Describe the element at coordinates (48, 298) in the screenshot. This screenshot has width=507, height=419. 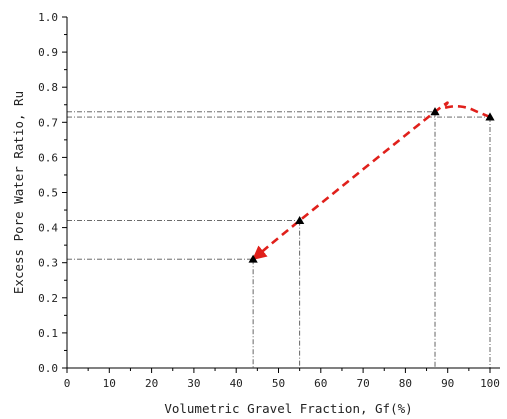
I see `y-tick-label: 0.2` at that location.